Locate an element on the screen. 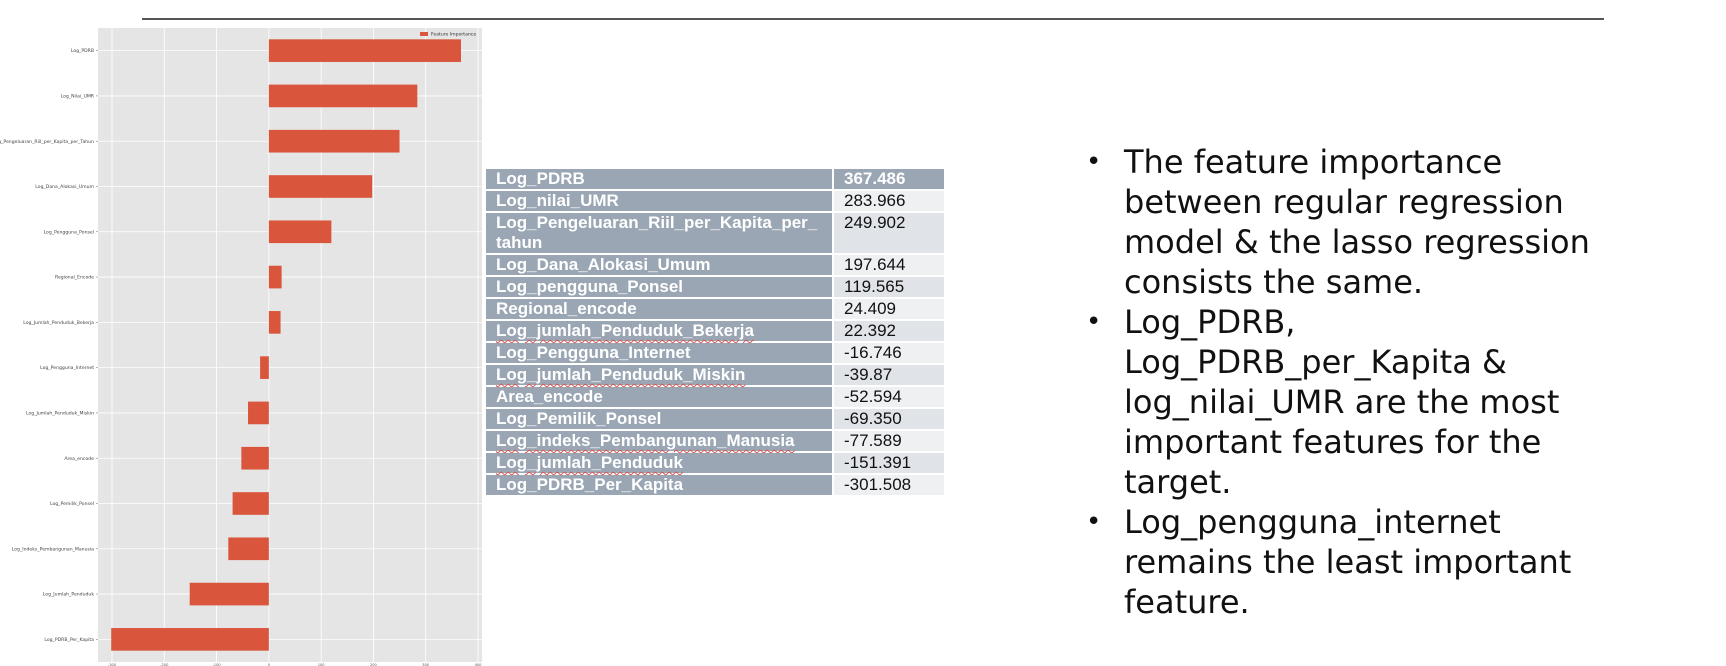 The image size is (1726, 666). feature-name-cell: Log_PDRB_Per_Kapita is located at coordinates (660, 485).